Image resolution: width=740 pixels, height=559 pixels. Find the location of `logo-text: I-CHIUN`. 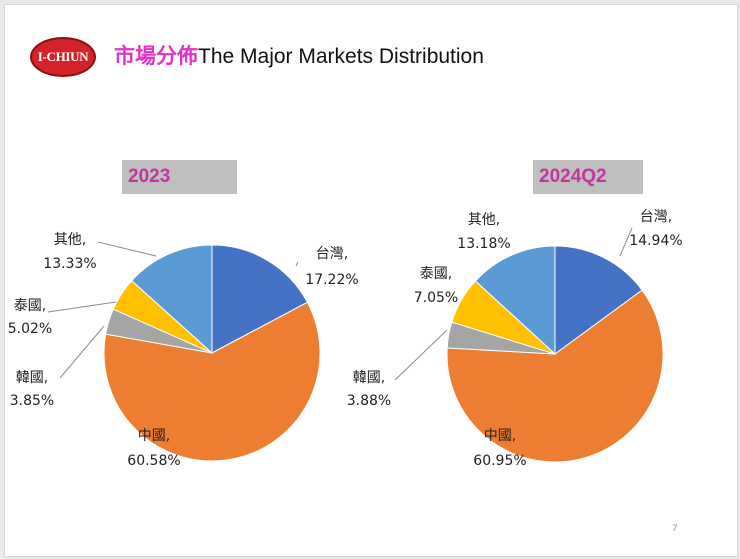

logo-text: I-CHIUN is located at coordinates (63, 56).